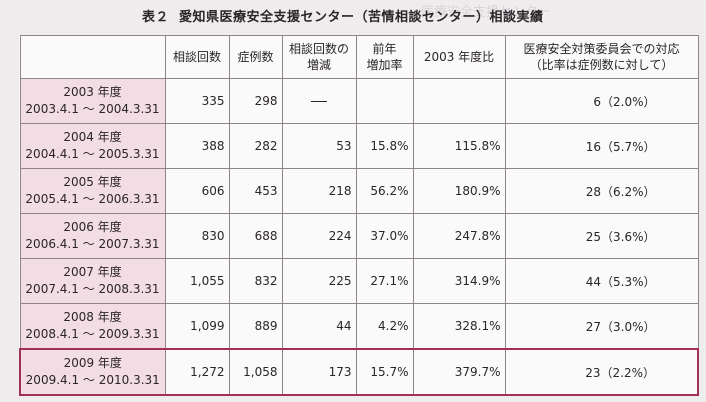  I want to click on cases-cell: 832, so click(255, 281).